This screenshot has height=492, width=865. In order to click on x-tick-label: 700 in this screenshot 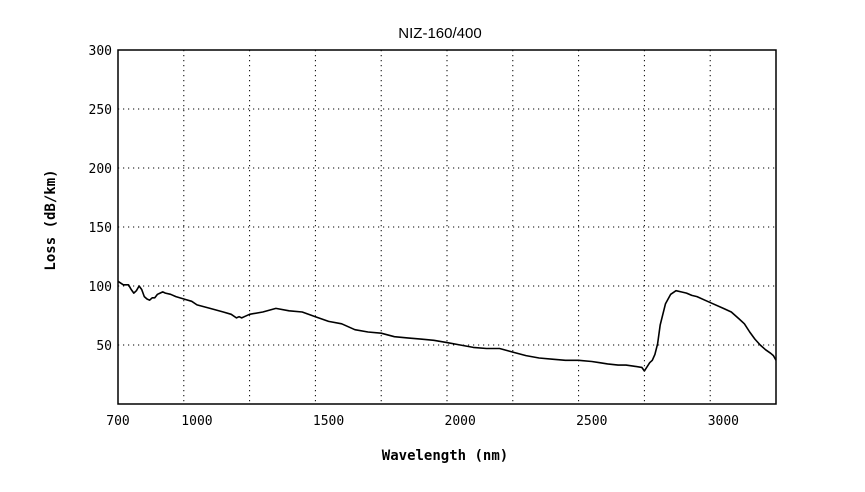, I will do `click(117, 421)`.